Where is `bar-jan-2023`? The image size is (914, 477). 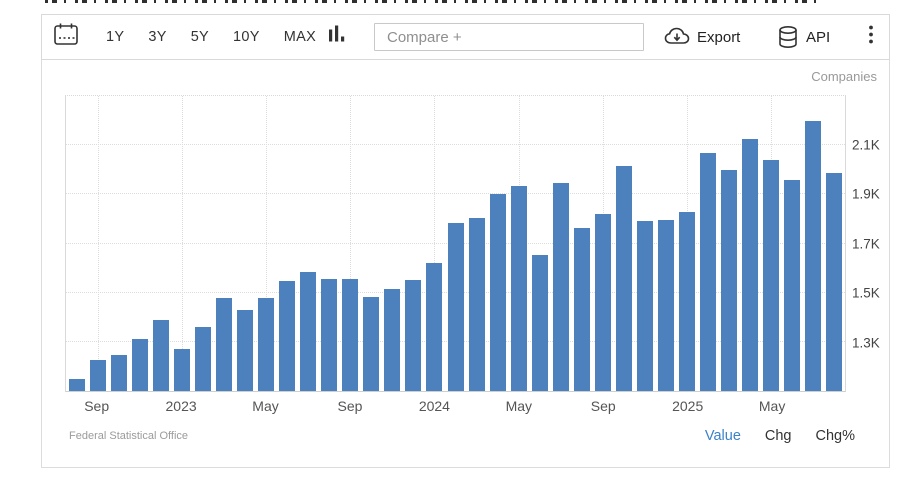 bar-jan-2023 is located at coordinates (181, 369).